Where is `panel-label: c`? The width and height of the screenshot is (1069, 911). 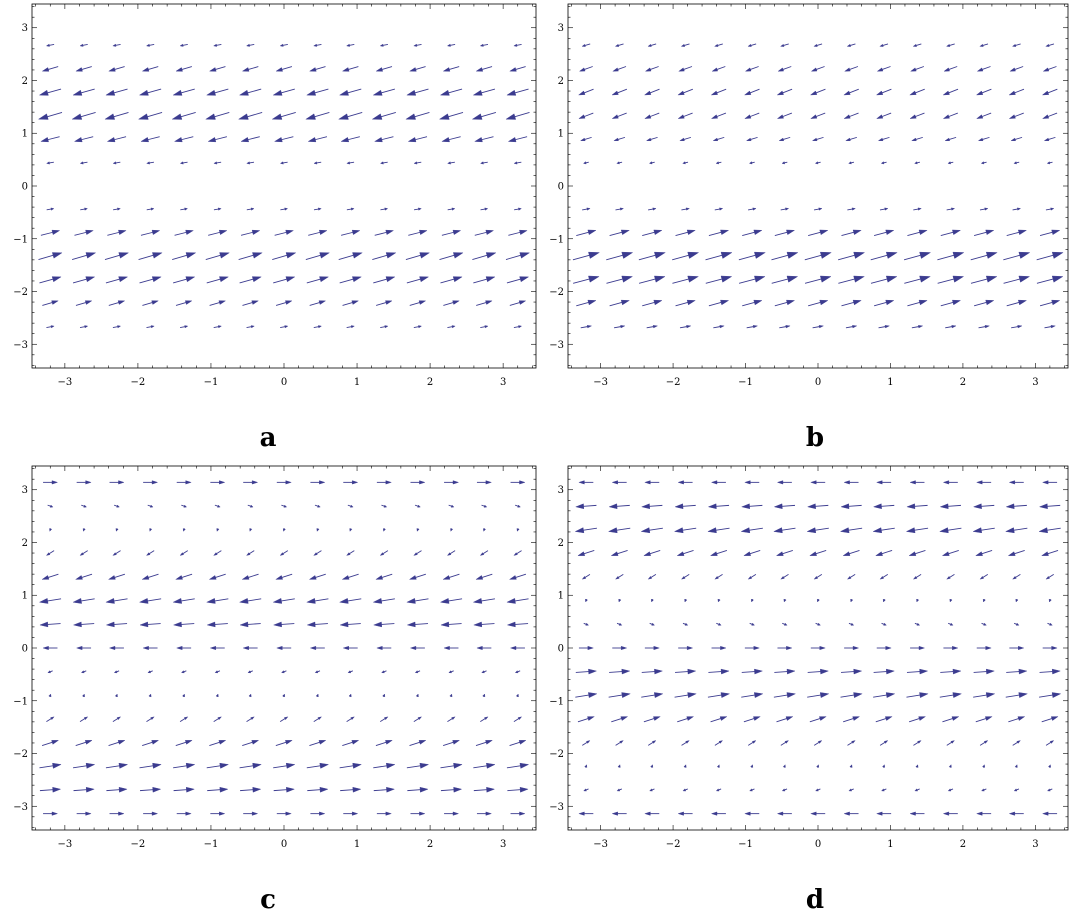 panel-label: c is located at coordinates (268, 898).